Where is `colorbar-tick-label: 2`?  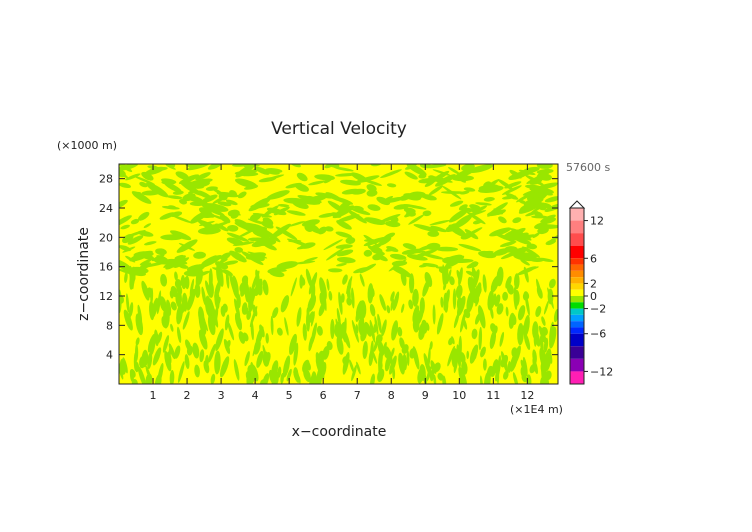
colorbar-tick-label: 2 is located at coordinates (593, 283).